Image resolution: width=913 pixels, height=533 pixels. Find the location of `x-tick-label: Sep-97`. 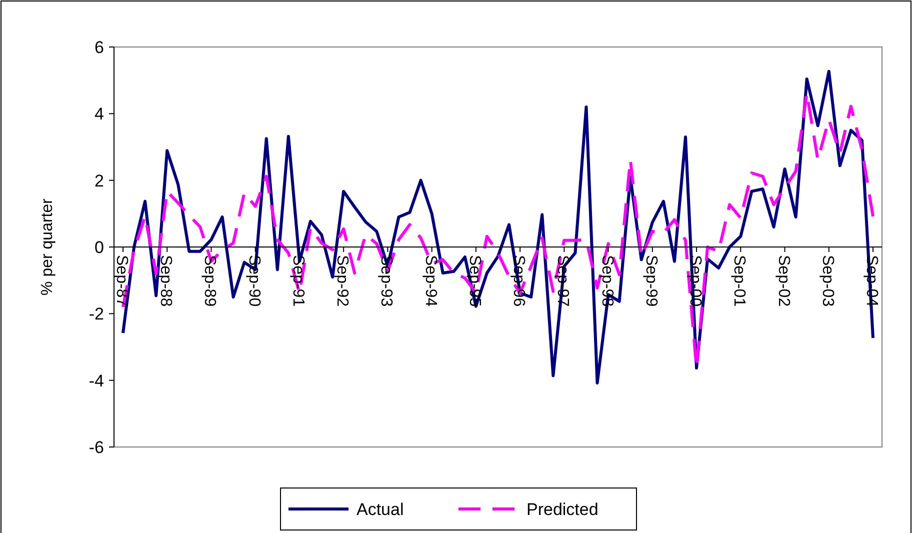

x-tick-label: Sep-97 is located at coordinates (563, 281).